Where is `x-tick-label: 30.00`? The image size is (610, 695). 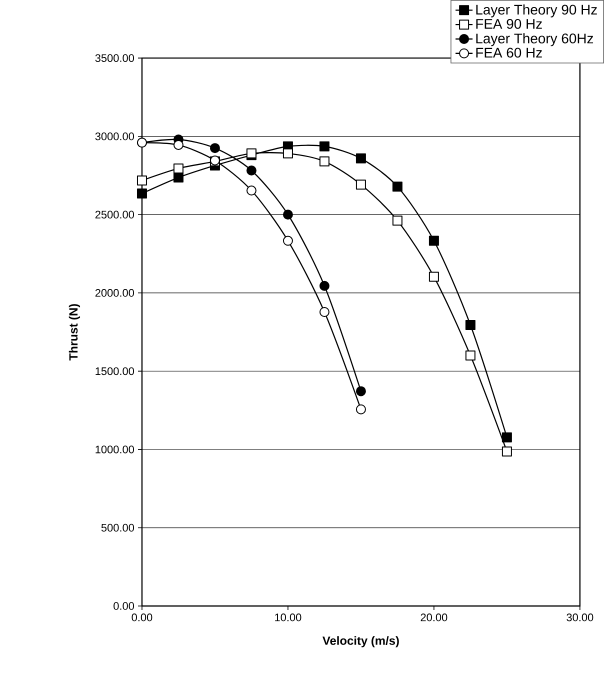 x-tick-label: 30.00 is located at coordinates (580, 618).